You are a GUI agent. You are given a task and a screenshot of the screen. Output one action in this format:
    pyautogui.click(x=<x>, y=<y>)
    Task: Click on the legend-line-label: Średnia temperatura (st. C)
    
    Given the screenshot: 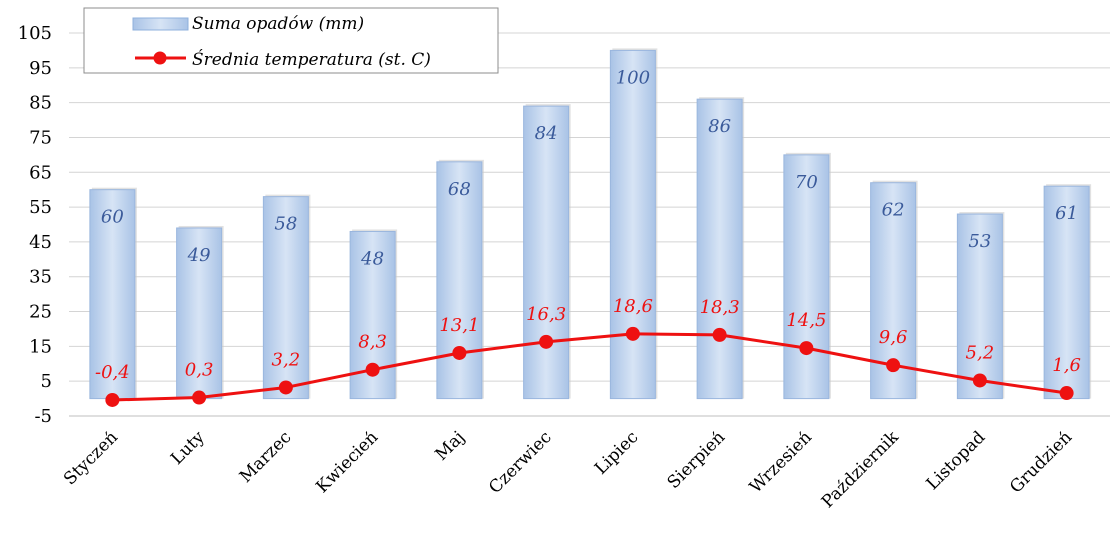 What is the action you would take?
    pyautogui.click(x=311, y=59)
    